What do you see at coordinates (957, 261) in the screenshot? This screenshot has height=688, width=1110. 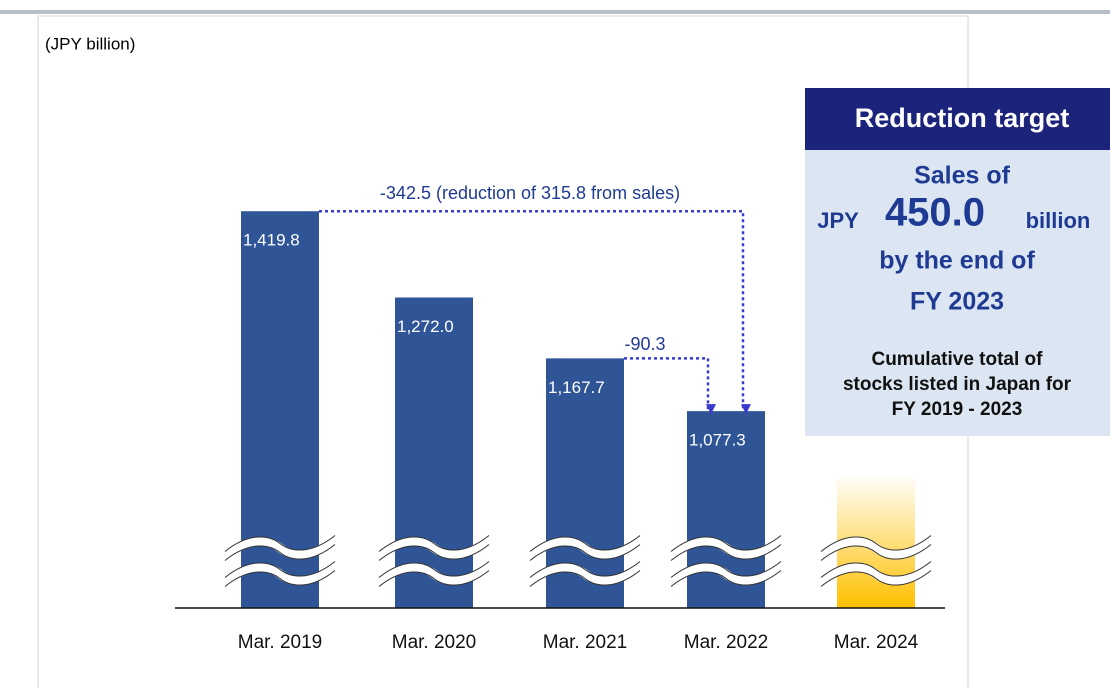 I see `target-text: by the end of` at bounding box center [957, 261].